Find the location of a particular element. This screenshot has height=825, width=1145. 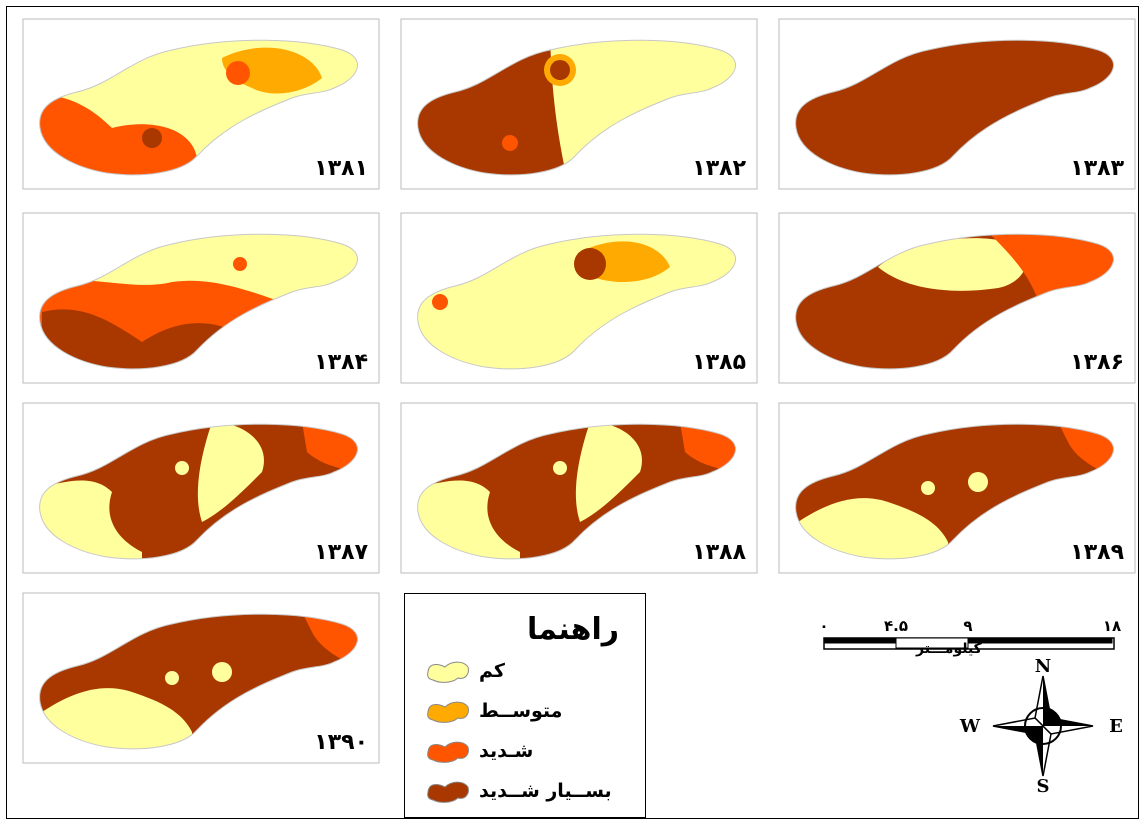

map-year-label: ۱۳۹۰ is located at coordinates (341, 742).